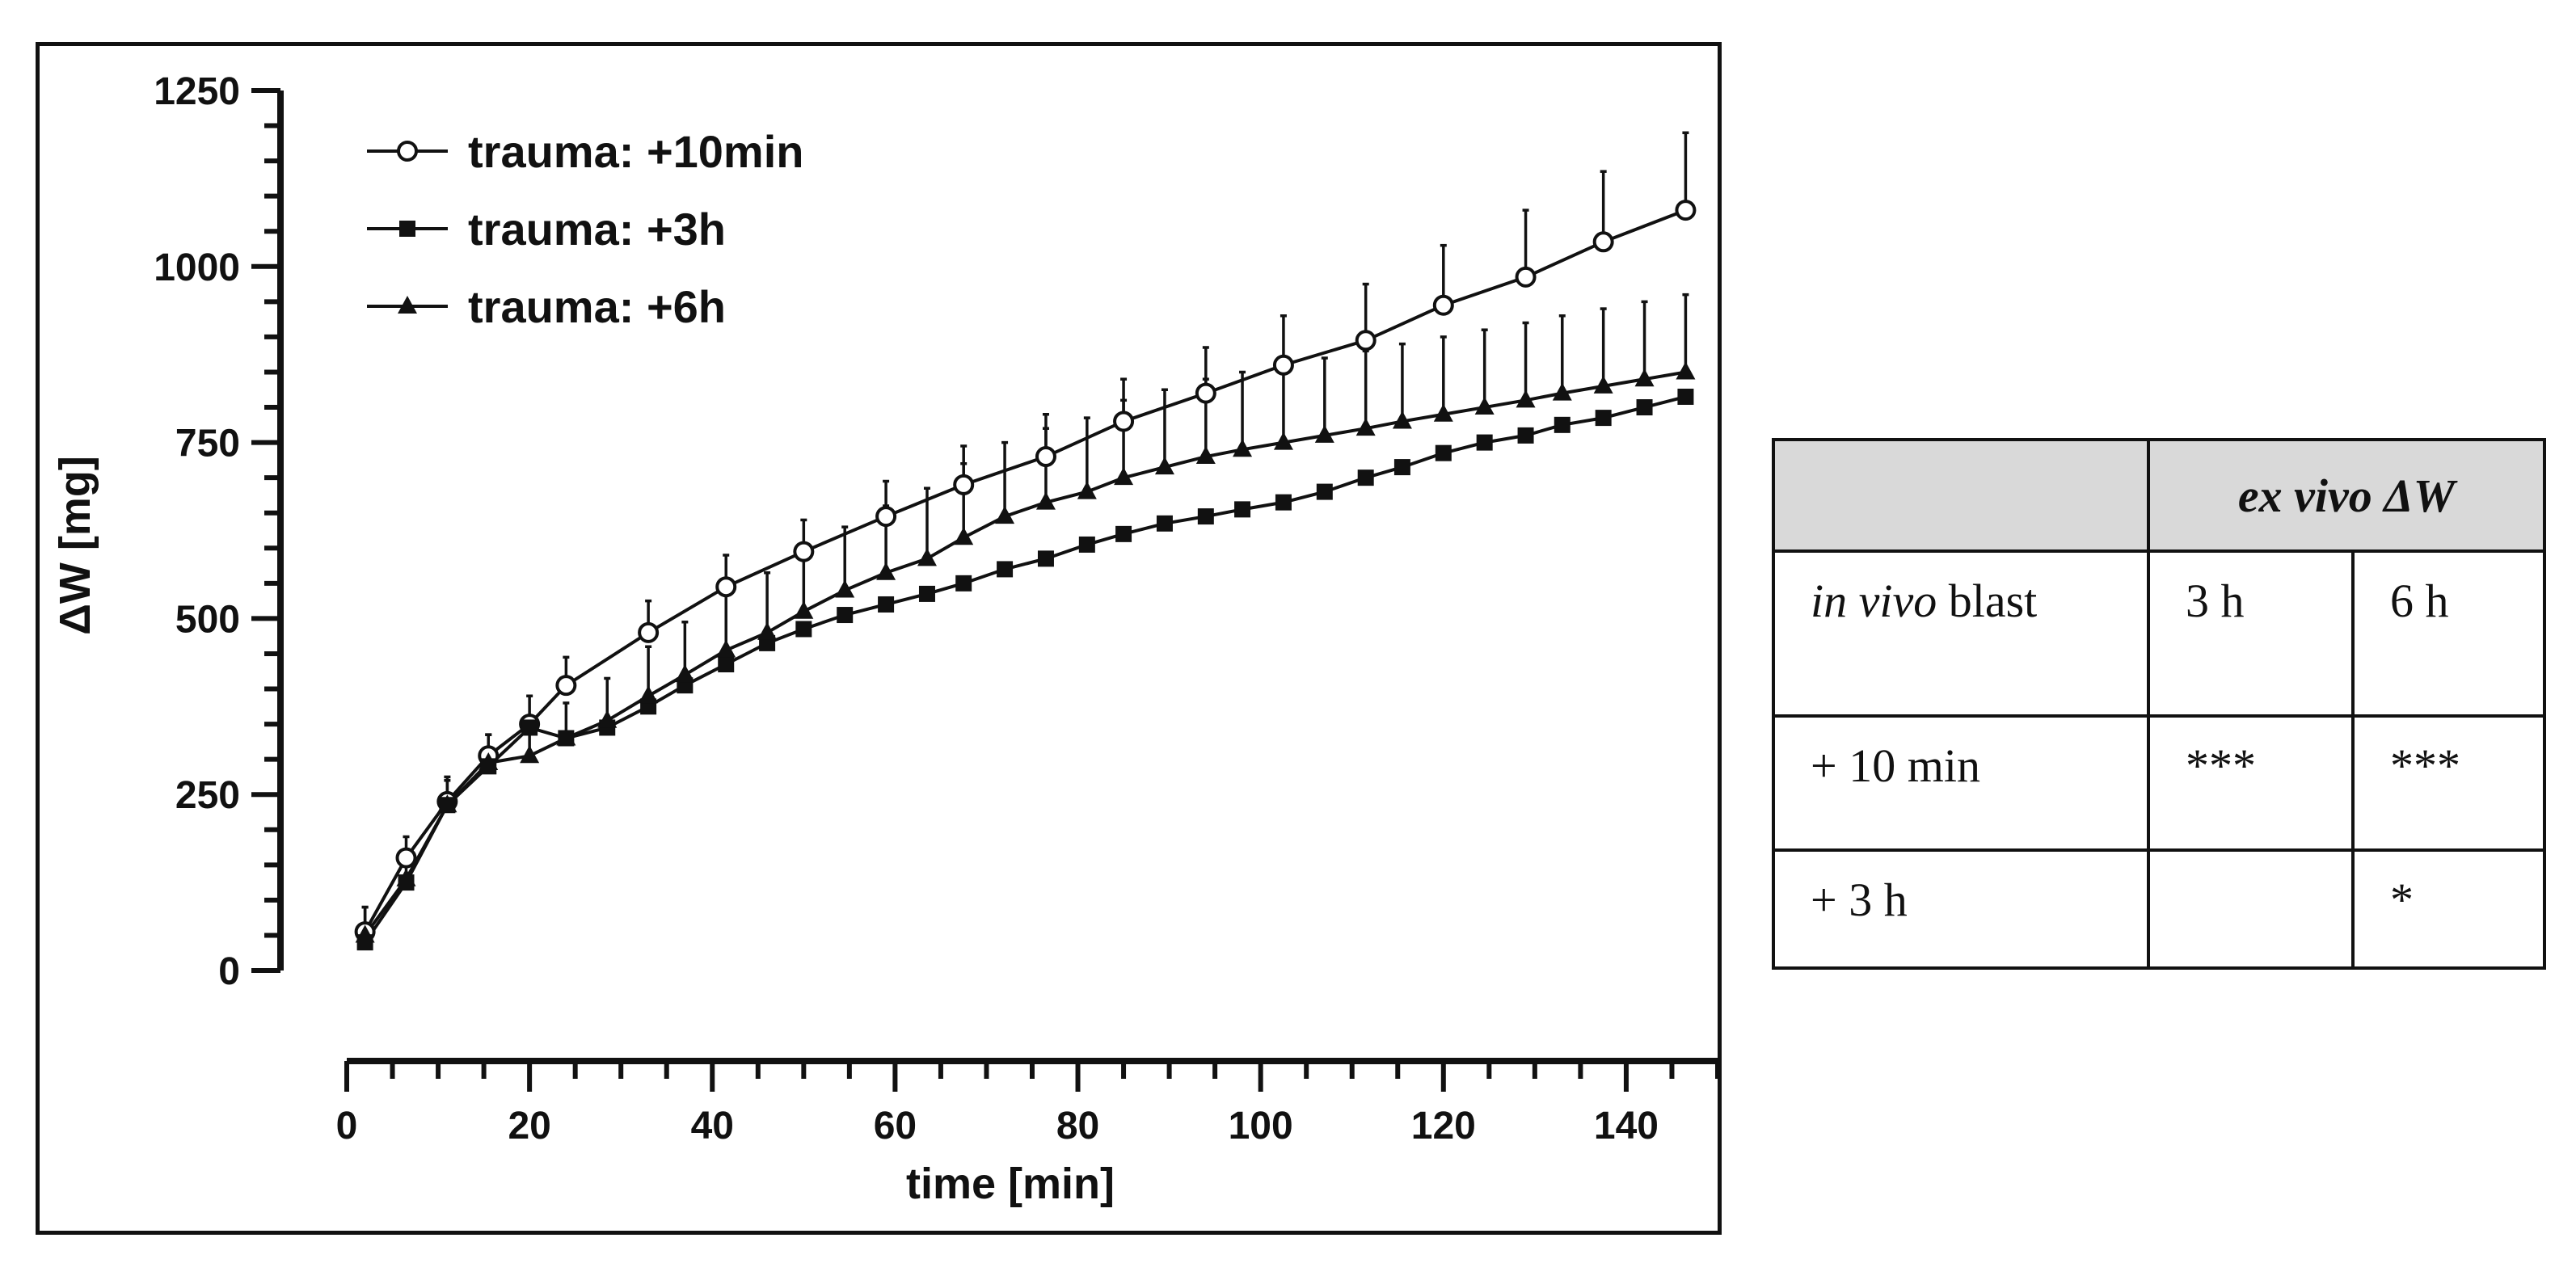 Image resolution: width=2576 pixels, height=1280 pixels. I want to click on cell-6h: ***, so click(2449, 783).